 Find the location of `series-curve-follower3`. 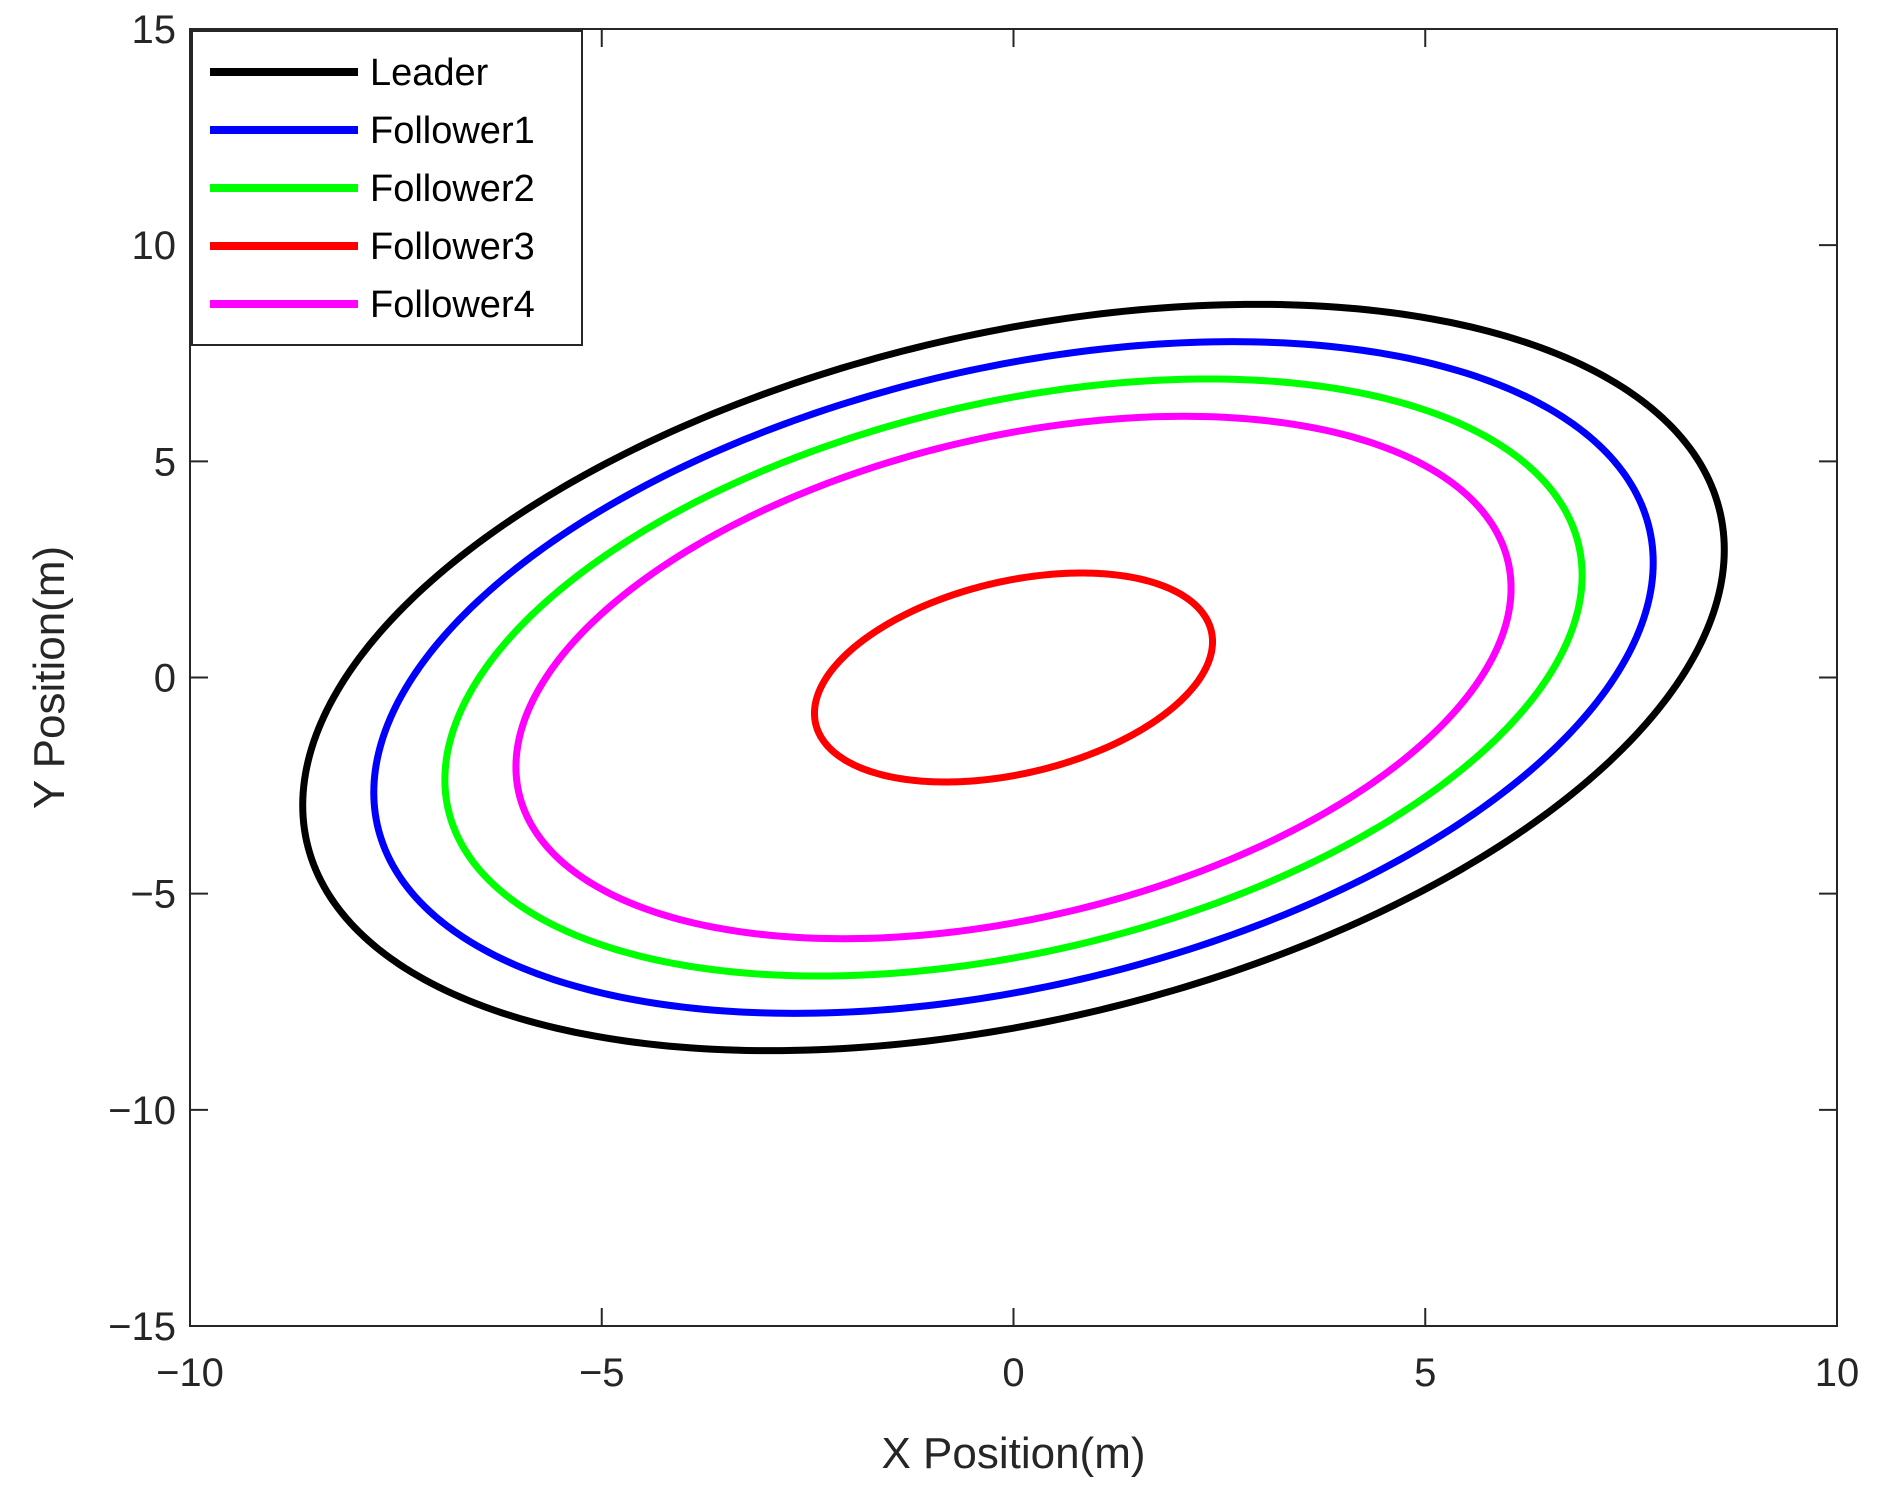

series-curve-follower3 is located at coordinates (1013, 677).